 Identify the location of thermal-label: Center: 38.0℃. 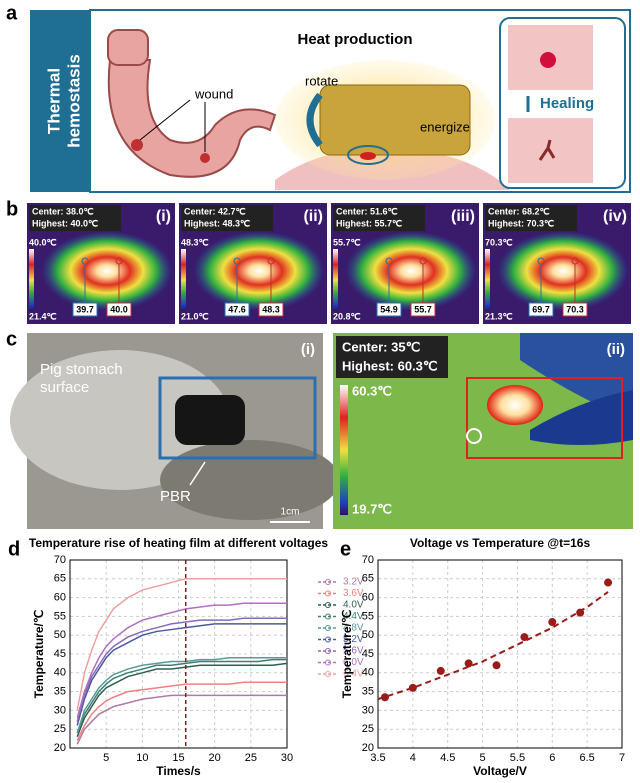
(63, 211).